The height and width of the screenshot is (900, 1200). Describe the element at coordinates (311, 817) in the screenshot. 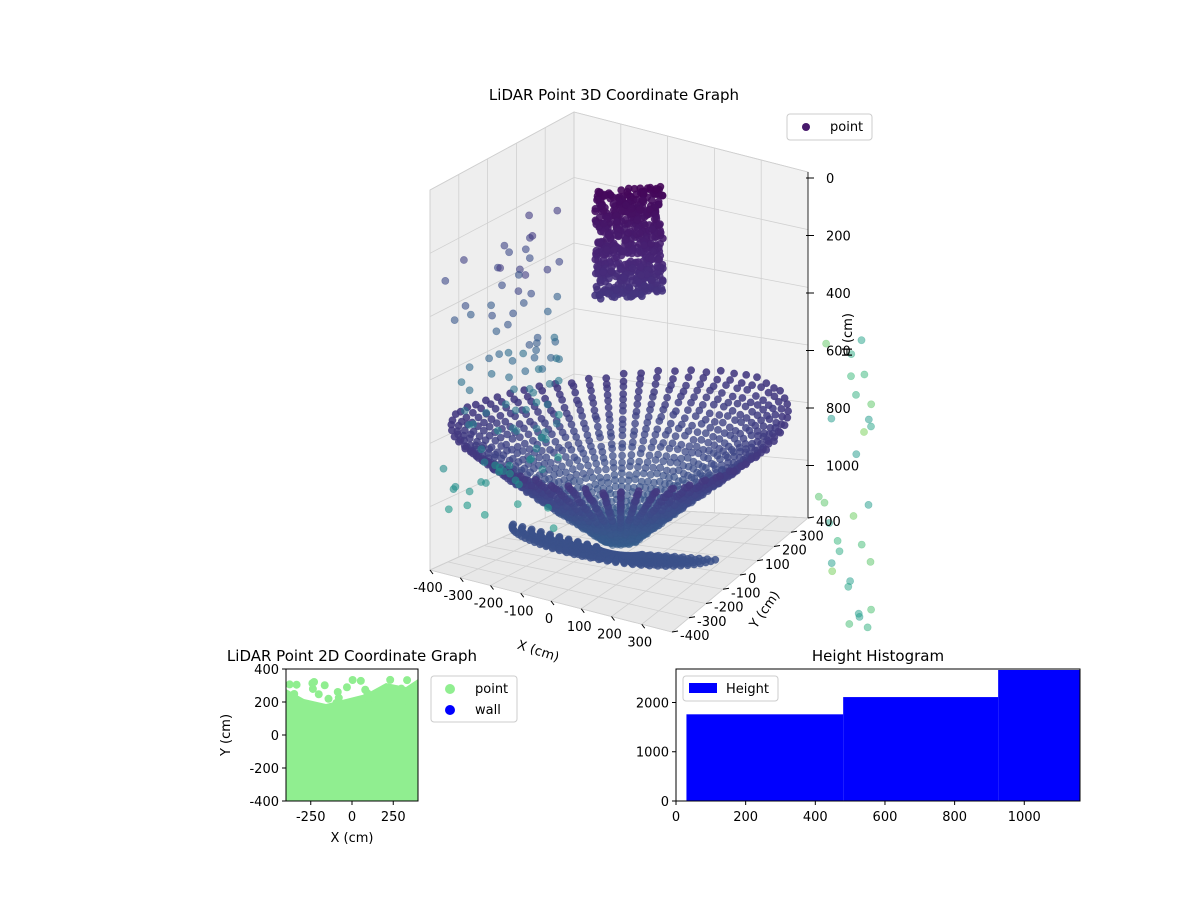

I see `x-tick-label-2d: -250` at that location.